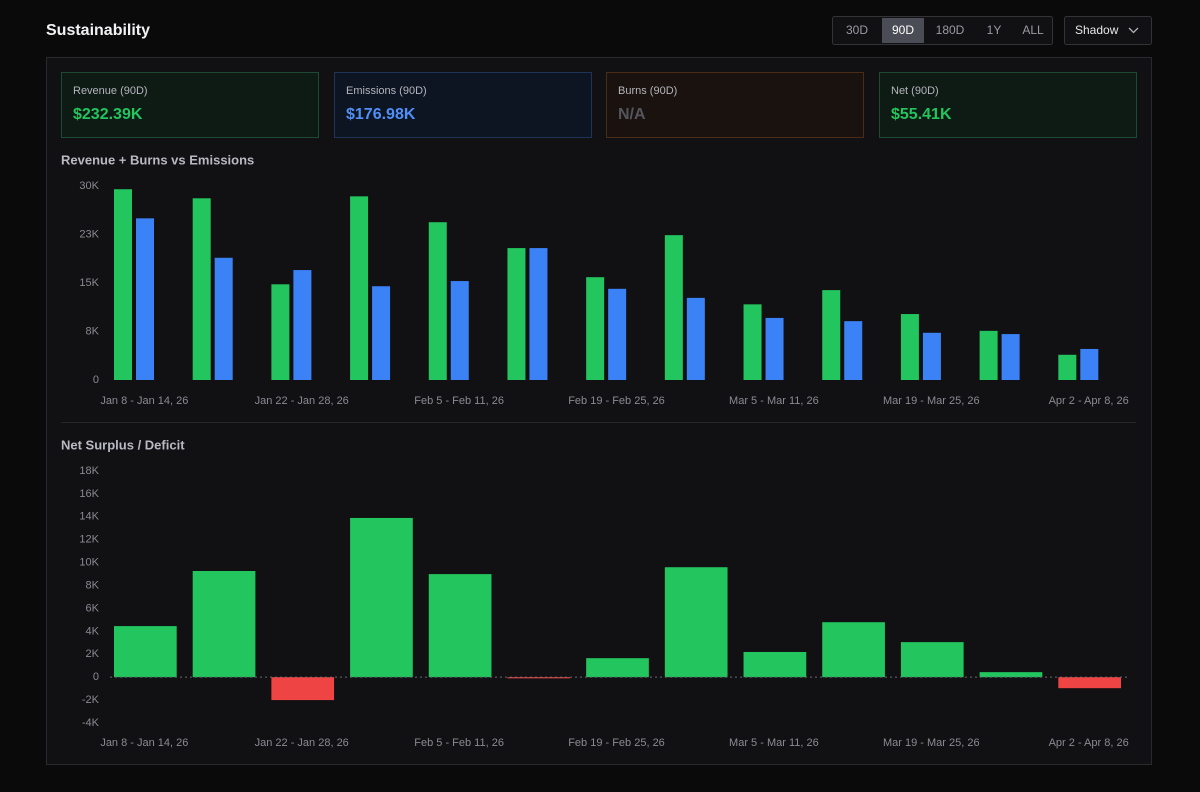 Image resolution: width=1200 pixels, height=792 pixels. Describe the element at coordinates (89, 471) in the screenshot. I see `y-tick-label: 18K` at that location.